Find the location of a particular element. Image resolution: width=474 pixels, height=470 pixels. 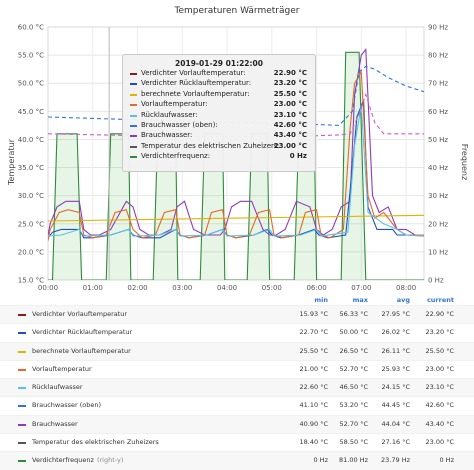

legend-header-min: min is located at coordinates (321, 300).